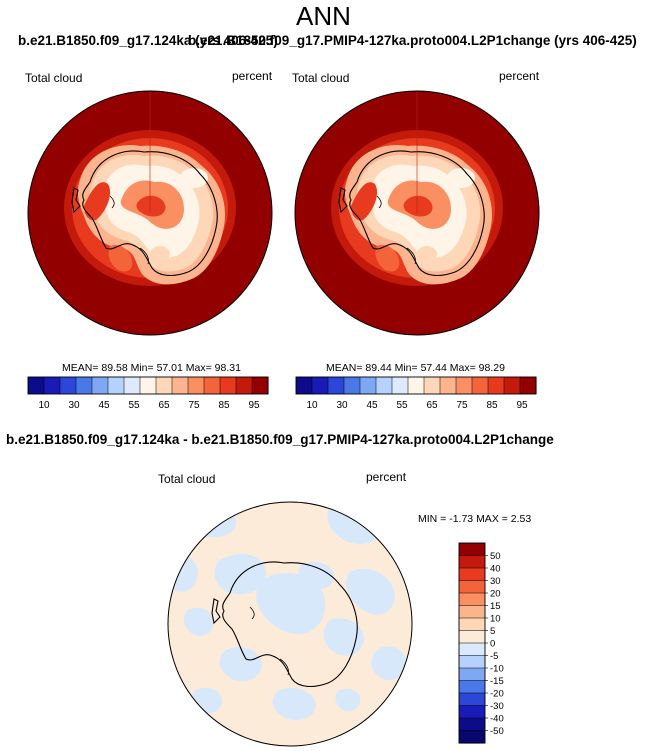 This screenshot has height=751, width=647. Describe the element at coordinates (312, 405) in the screenshot. I see `colorbar-b-tick-label: 10` at that location.